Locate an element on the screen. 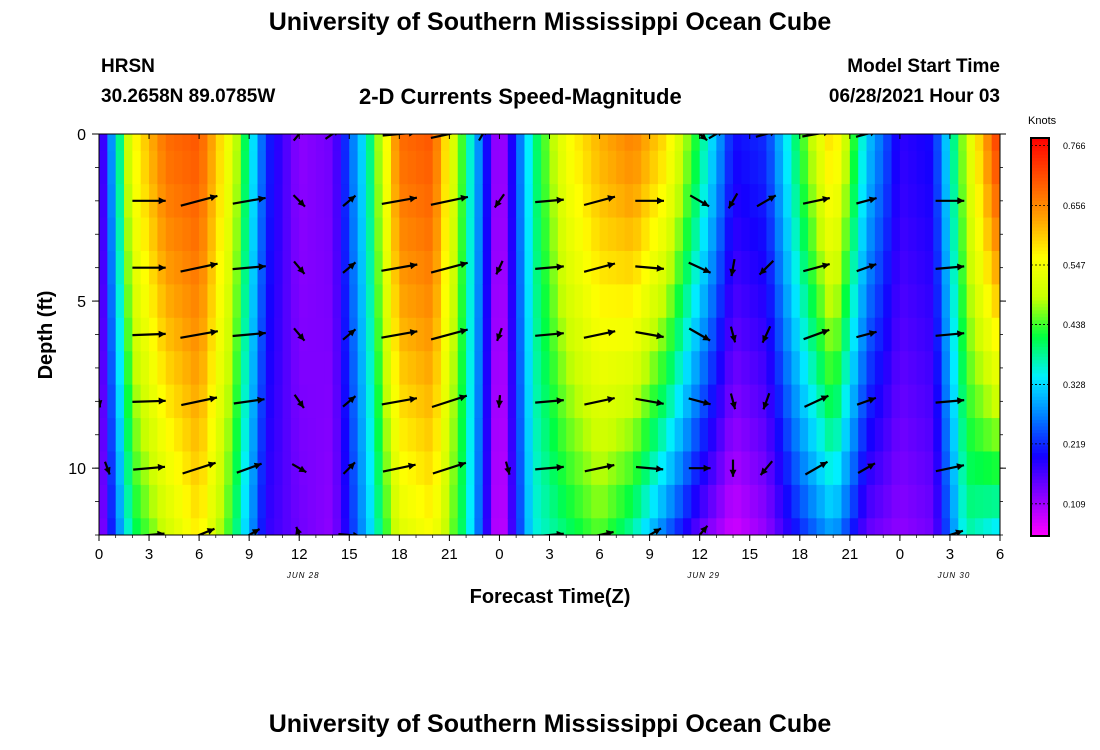 The image size is (1100, 750). x-tick-label: 21 is located at coordinates (849, 554).